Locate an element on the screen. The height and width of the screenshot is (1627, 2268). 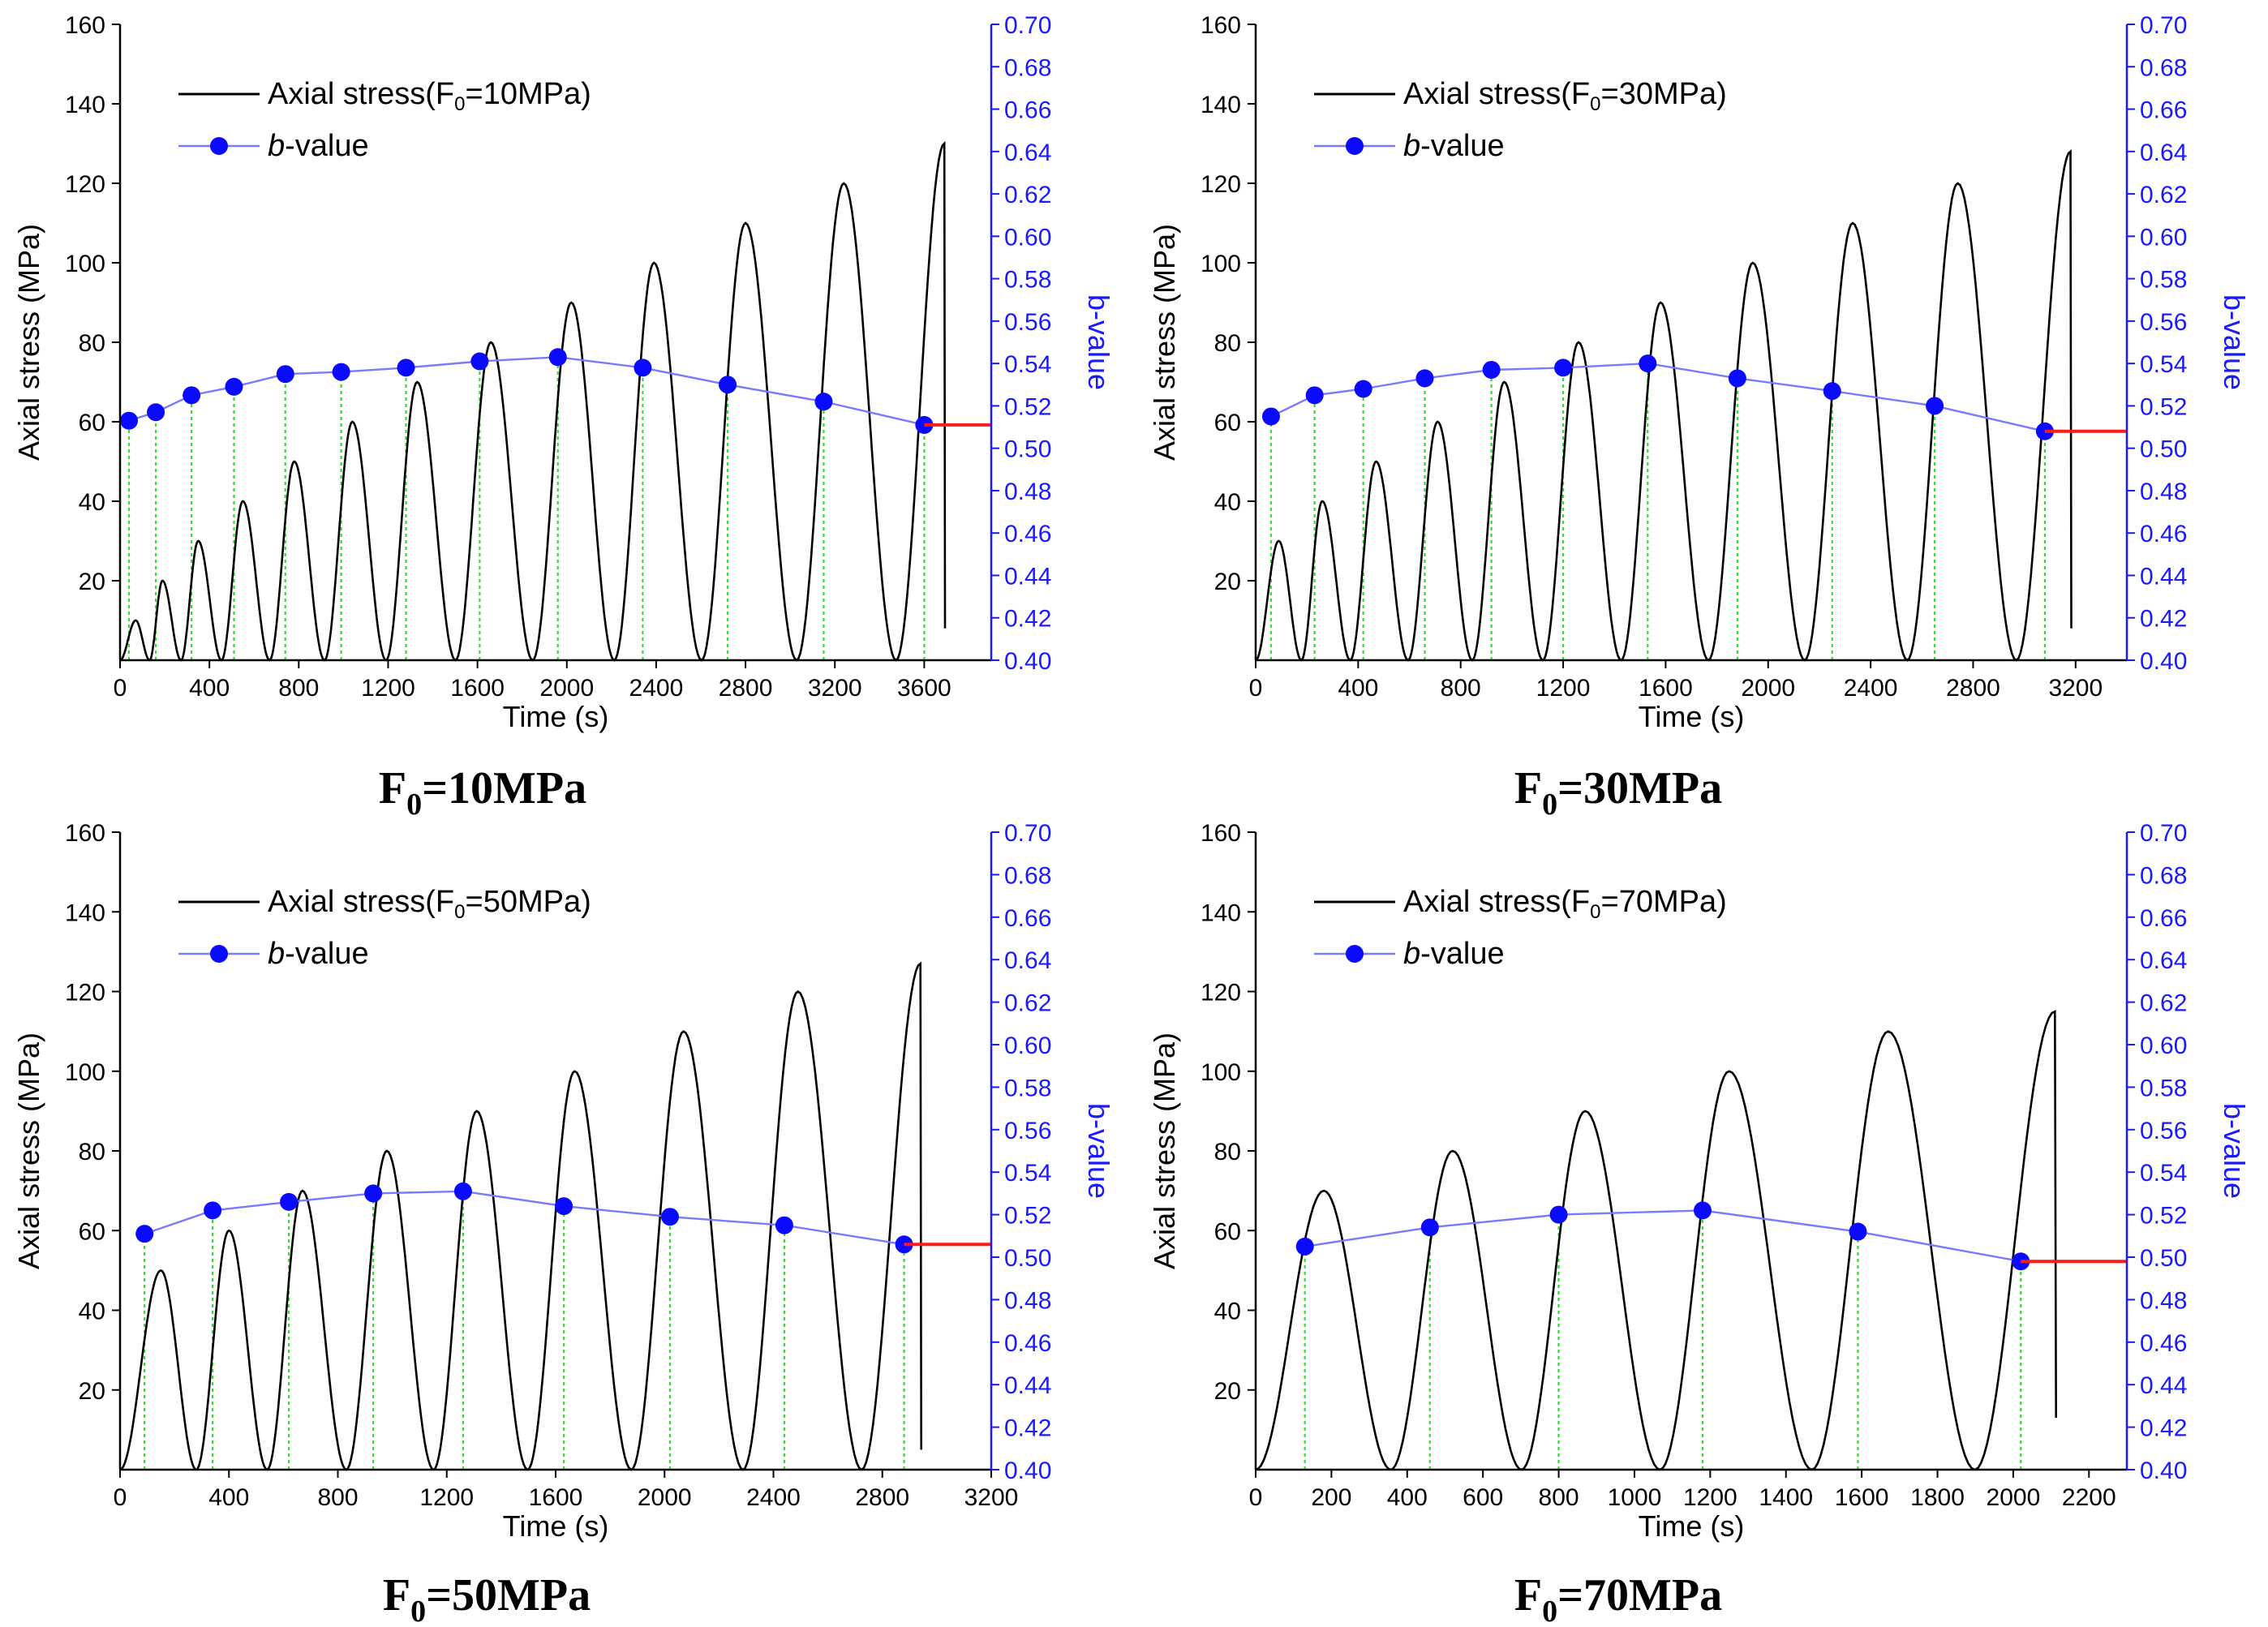
y2-tick-label: 0.68 is located at coordinates (2163, 875).